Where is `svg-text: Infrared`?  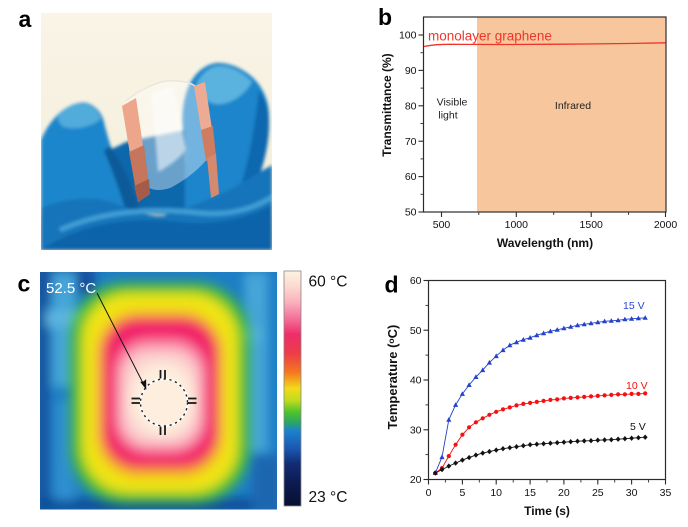 svg-text: Infrared is located at coordinates (573, 106).